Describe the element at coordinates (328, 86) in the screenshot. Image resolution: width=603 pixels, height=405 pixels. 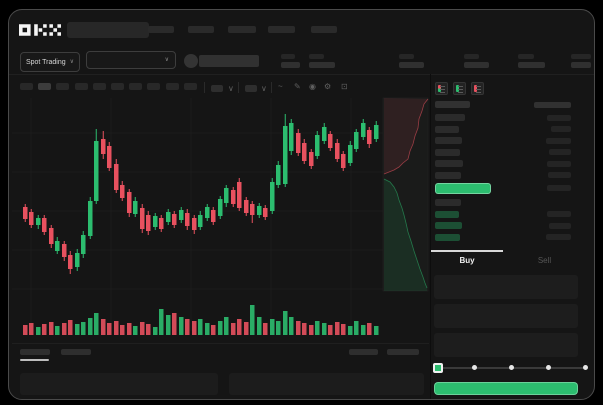
I see `settings-icon: ⚙` at that location.